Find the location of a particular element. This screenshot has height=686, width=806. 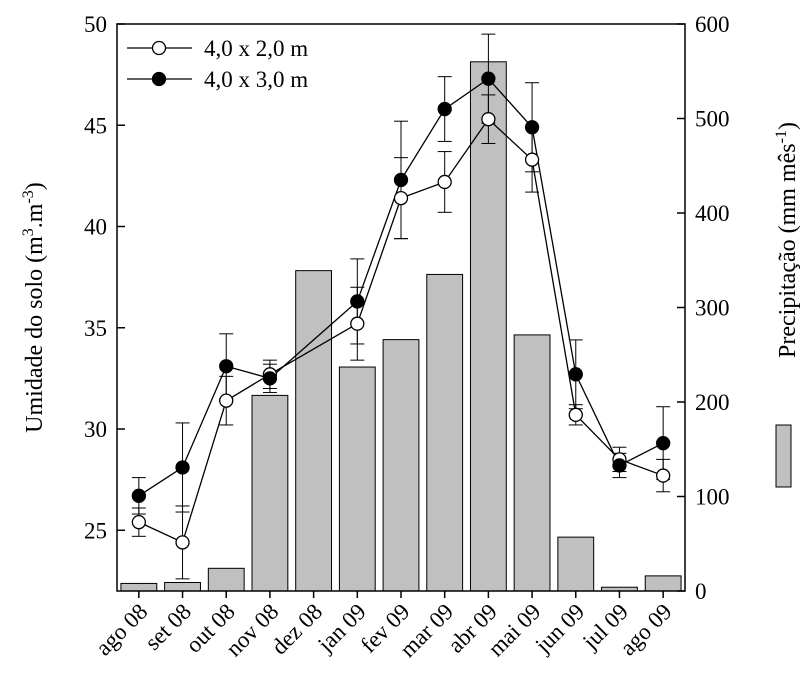

left-y-axis: 25 30 35 40 45 50 is located at coordinates (104, 277).